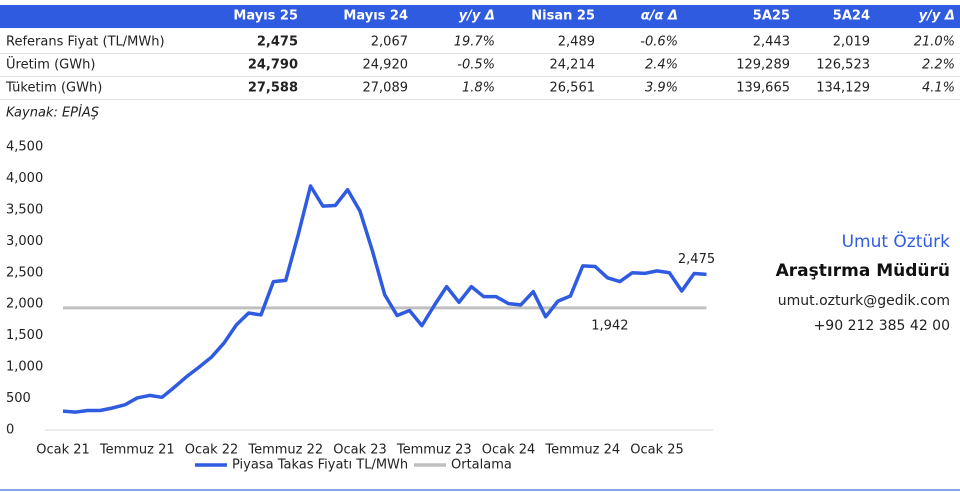 Image resolution: width=960 pixels, height=492 pixels. I want to click on y-tick-label: 0, so click(10, 430).